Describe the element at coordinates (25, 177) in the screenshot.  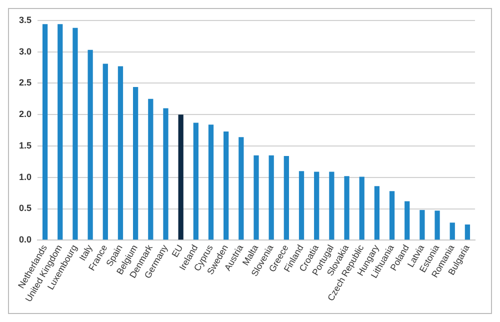
I see `y-tick-label: 1.0` at that location.